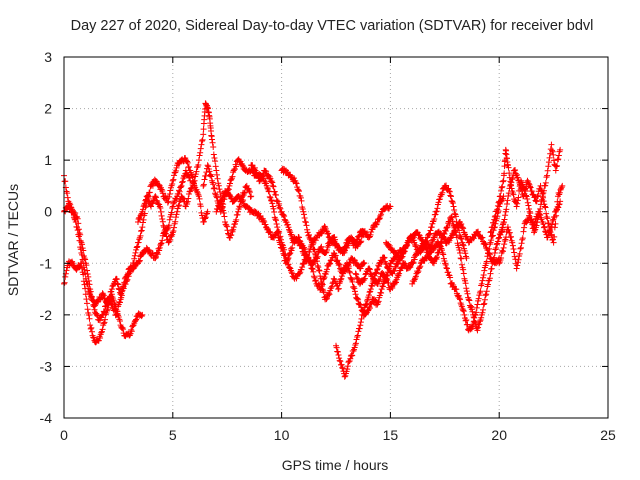  I want to click on y-tick-label: 3, so click(48, 57).